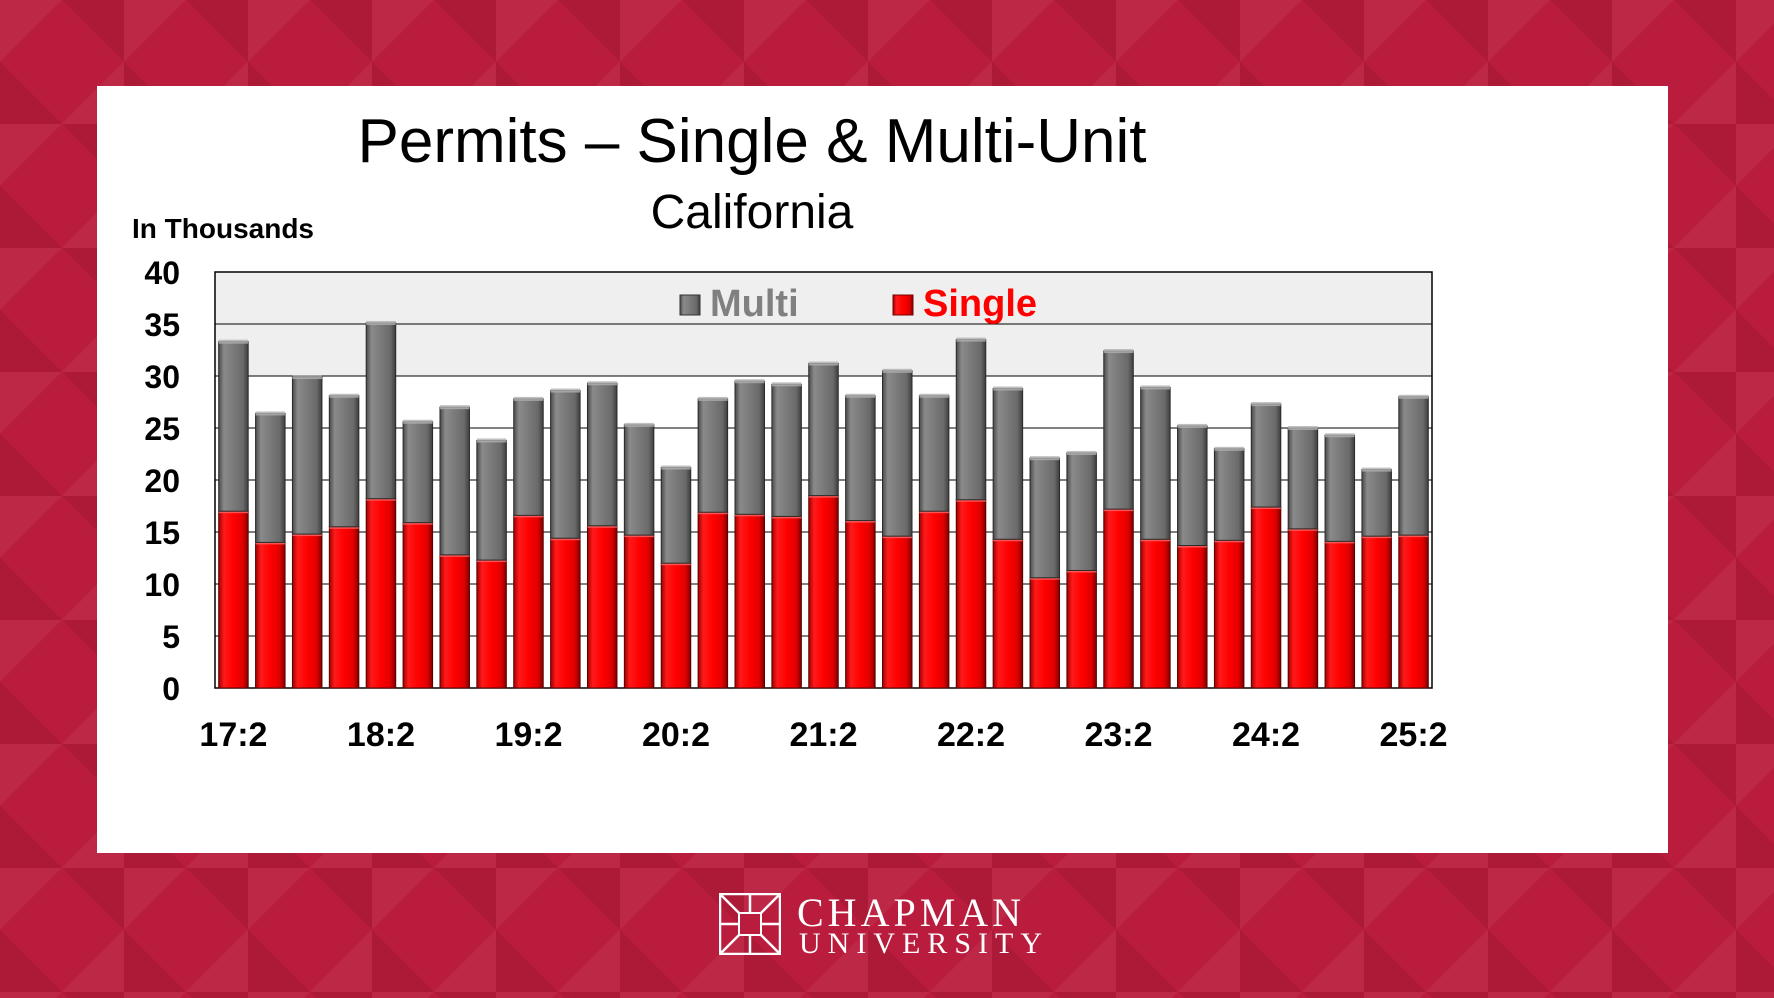 The height and width of the screenshot is (998, 1774). I want to click on logo-text-chapman: CHAPMAN, so click(911, 912).